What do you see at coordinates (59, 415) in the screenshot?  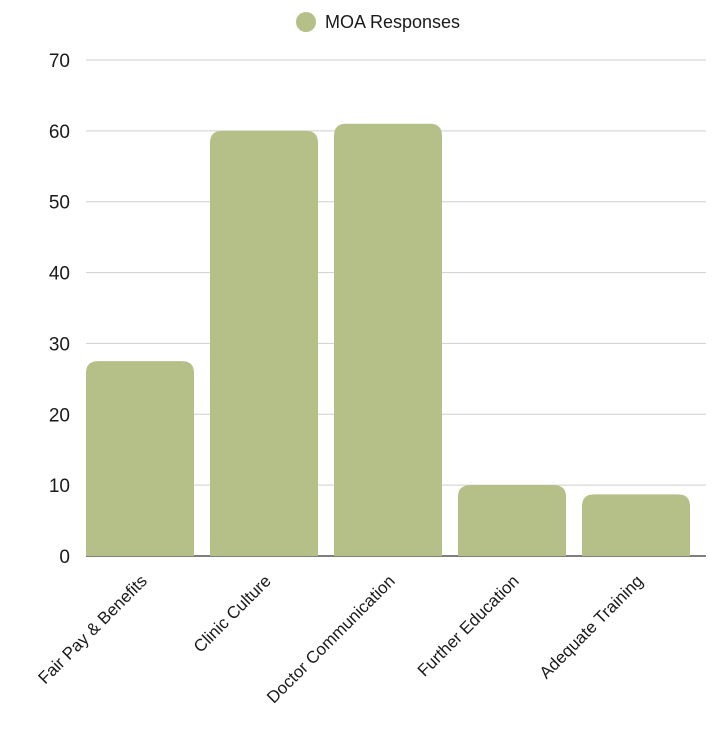 I see `y-tick-label: 20` at bounding box center [59, 415].